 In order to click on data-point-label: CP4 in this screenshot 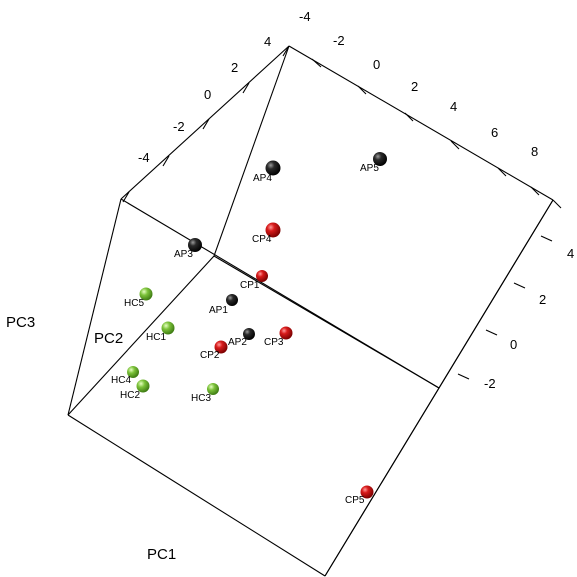, I will do `click(262, 239)`.